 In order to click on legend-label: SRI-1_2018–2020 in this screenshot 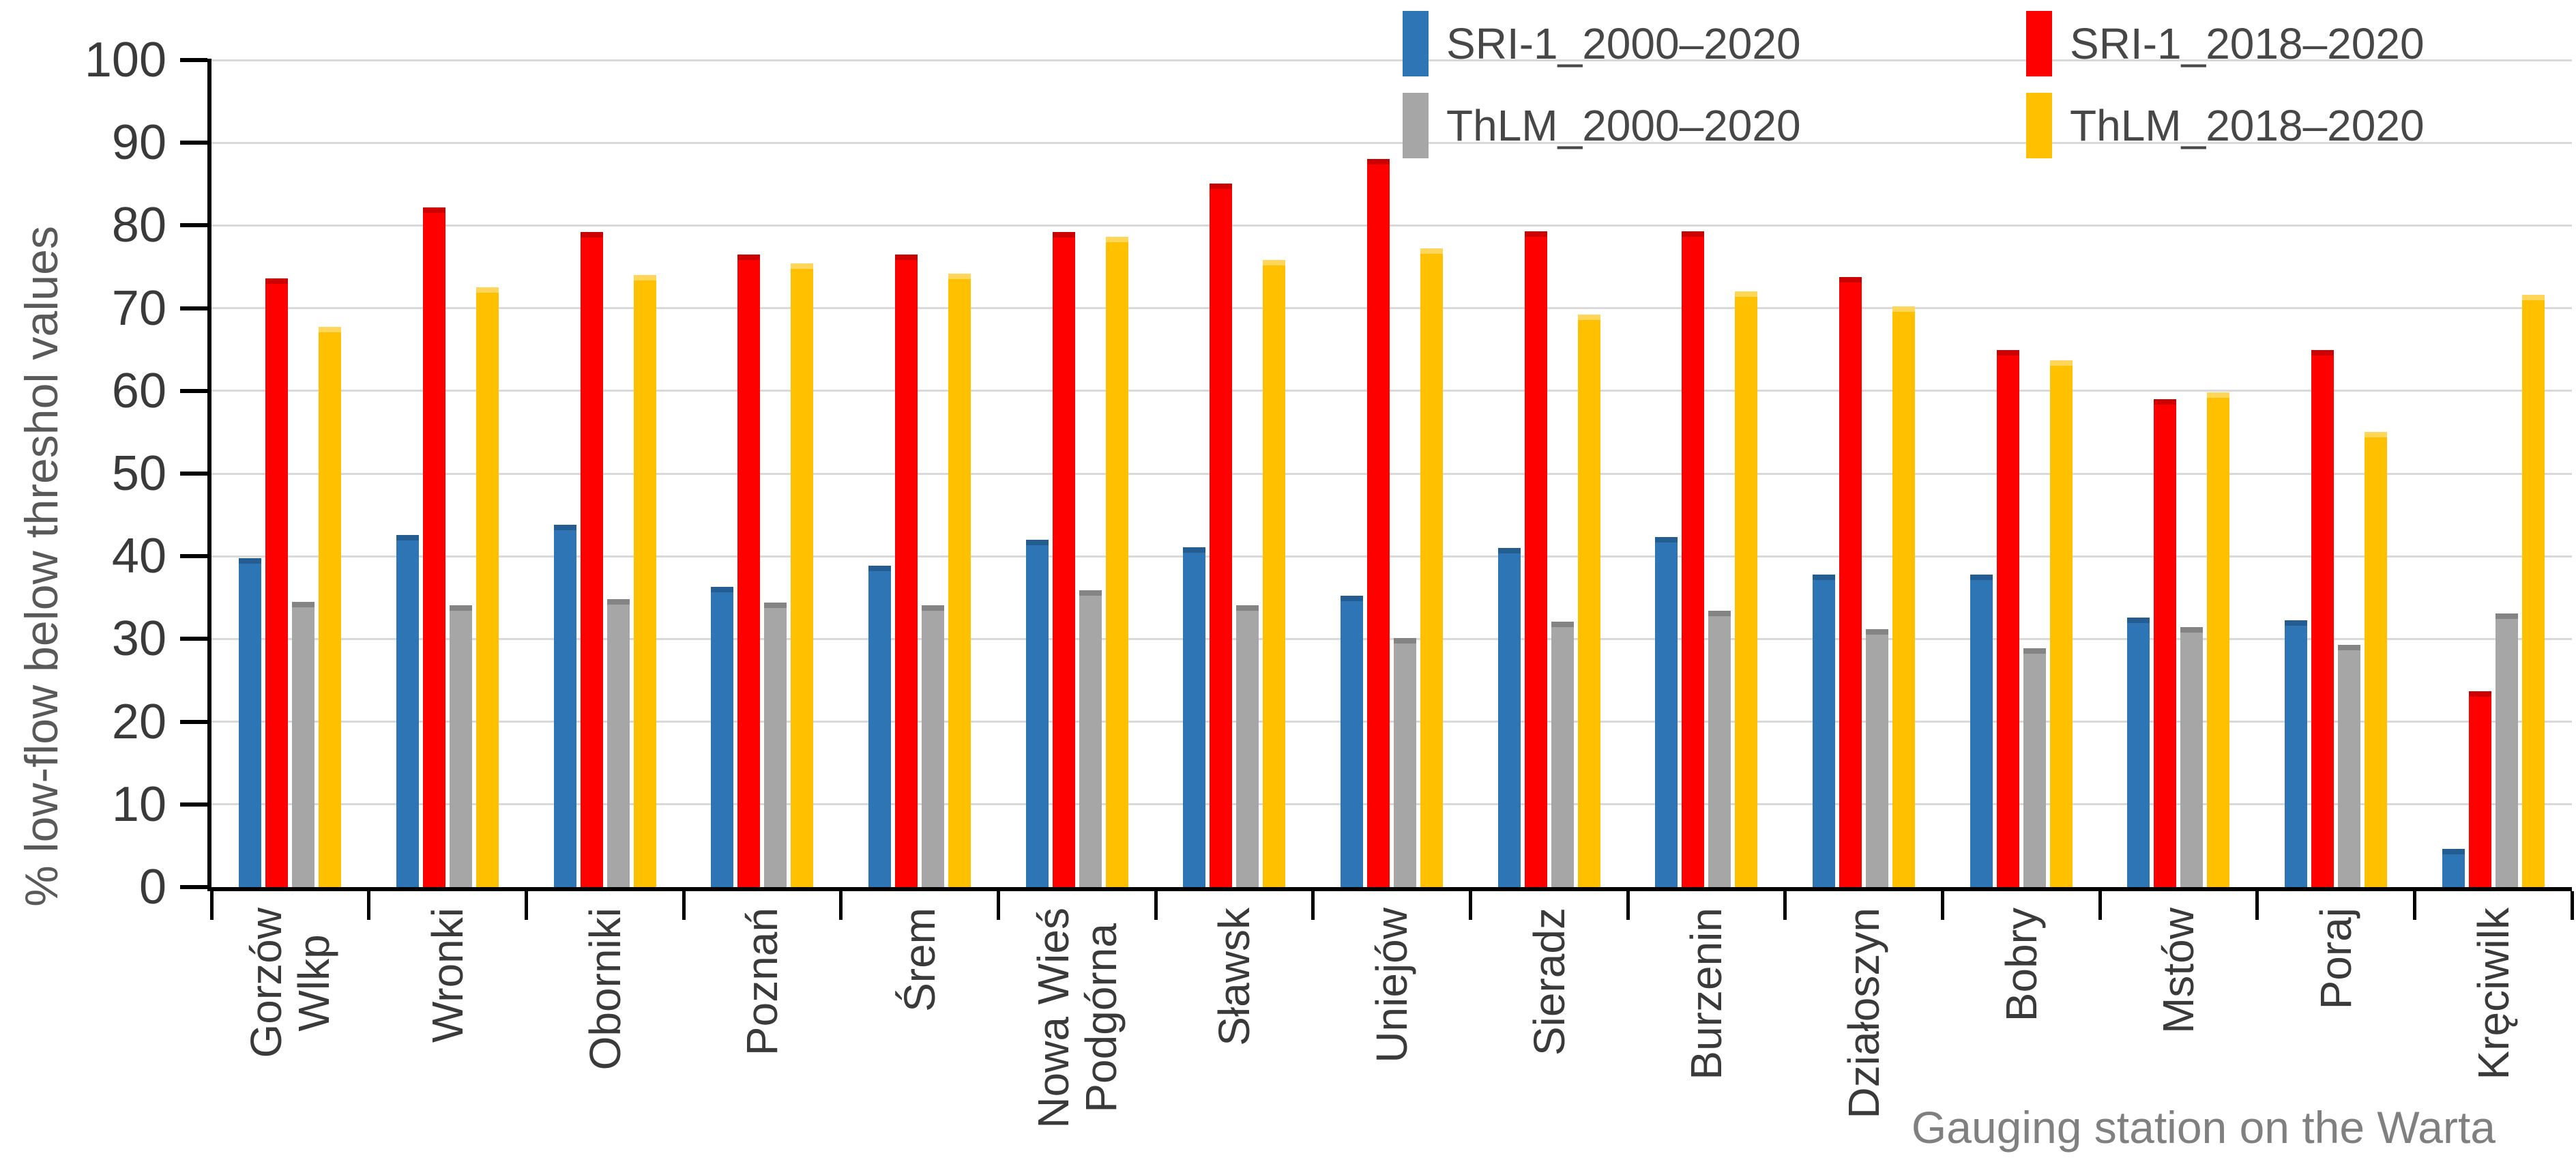, I will do `click(2247, 43)`.